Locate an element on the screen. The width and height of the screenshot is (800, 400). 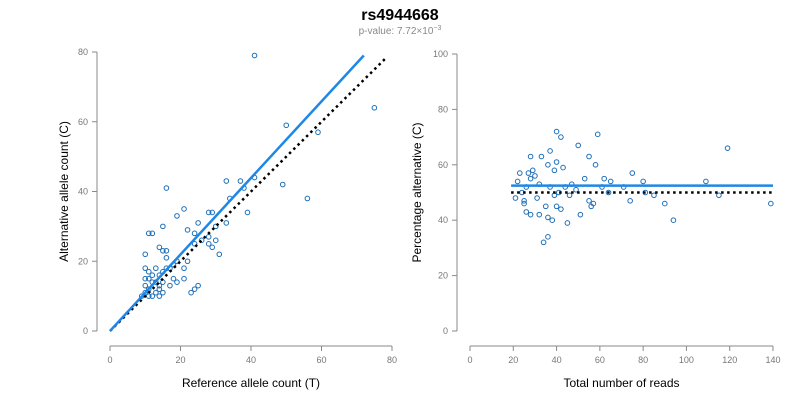
y-tick-label: 100 is located at coordinates (440, 54).